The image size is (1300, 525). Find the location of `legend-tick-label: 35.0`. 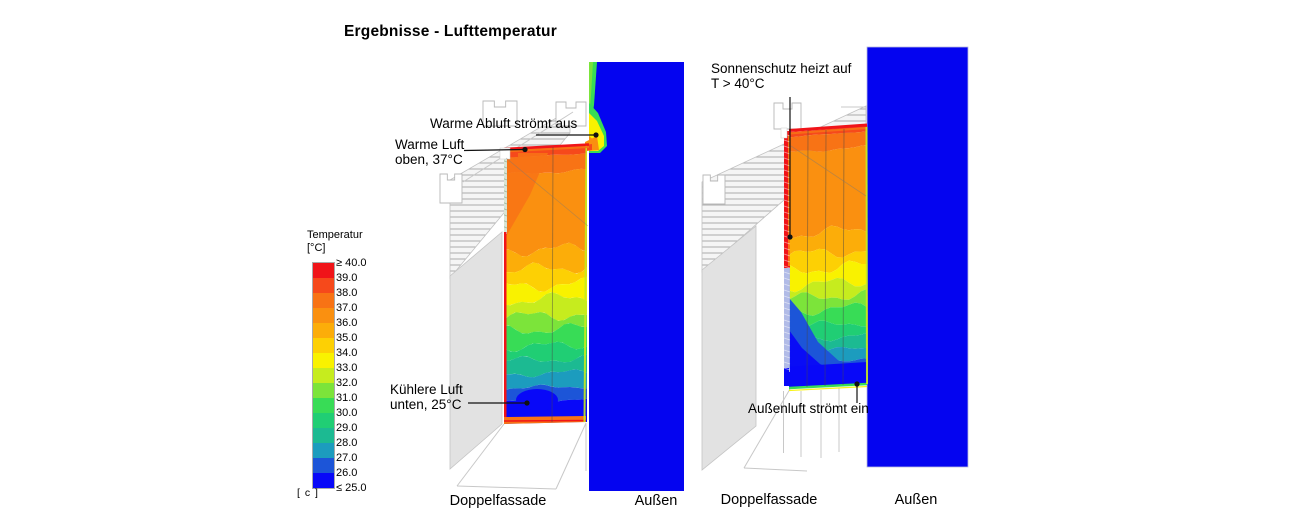

legend-tick-label: 35.0 is located at coordinates (347, 338).